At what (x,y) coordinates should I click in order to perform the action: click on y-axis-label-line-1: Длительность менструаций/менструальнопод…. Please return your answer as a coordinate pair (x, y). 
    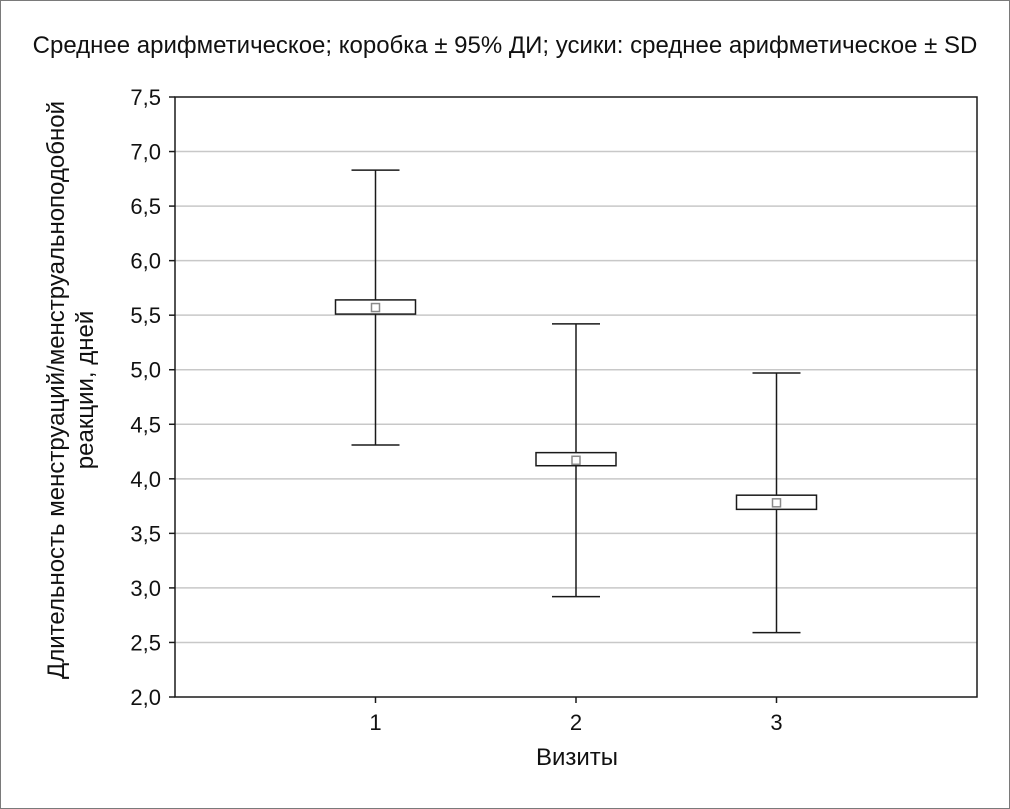
    Looking at the image, I should click on (56, 390).